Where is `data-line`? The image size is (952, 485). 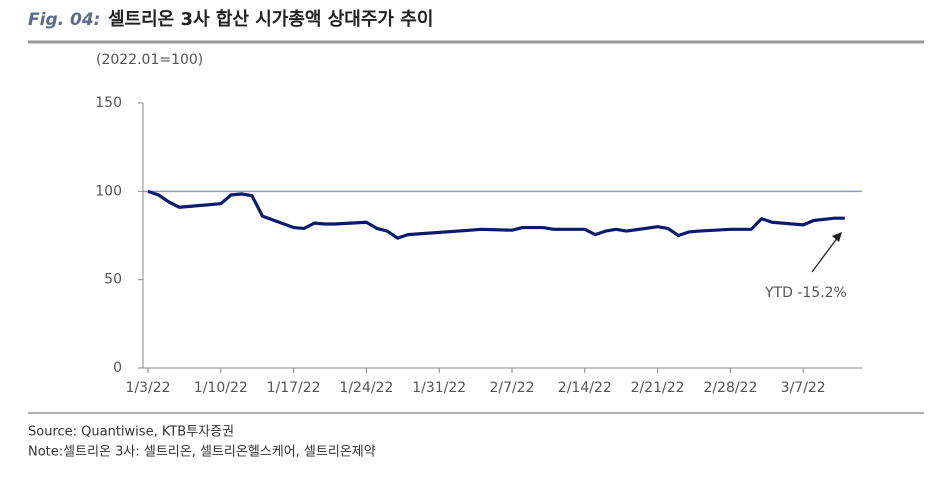 data-line is located at coordinates (496, 214).